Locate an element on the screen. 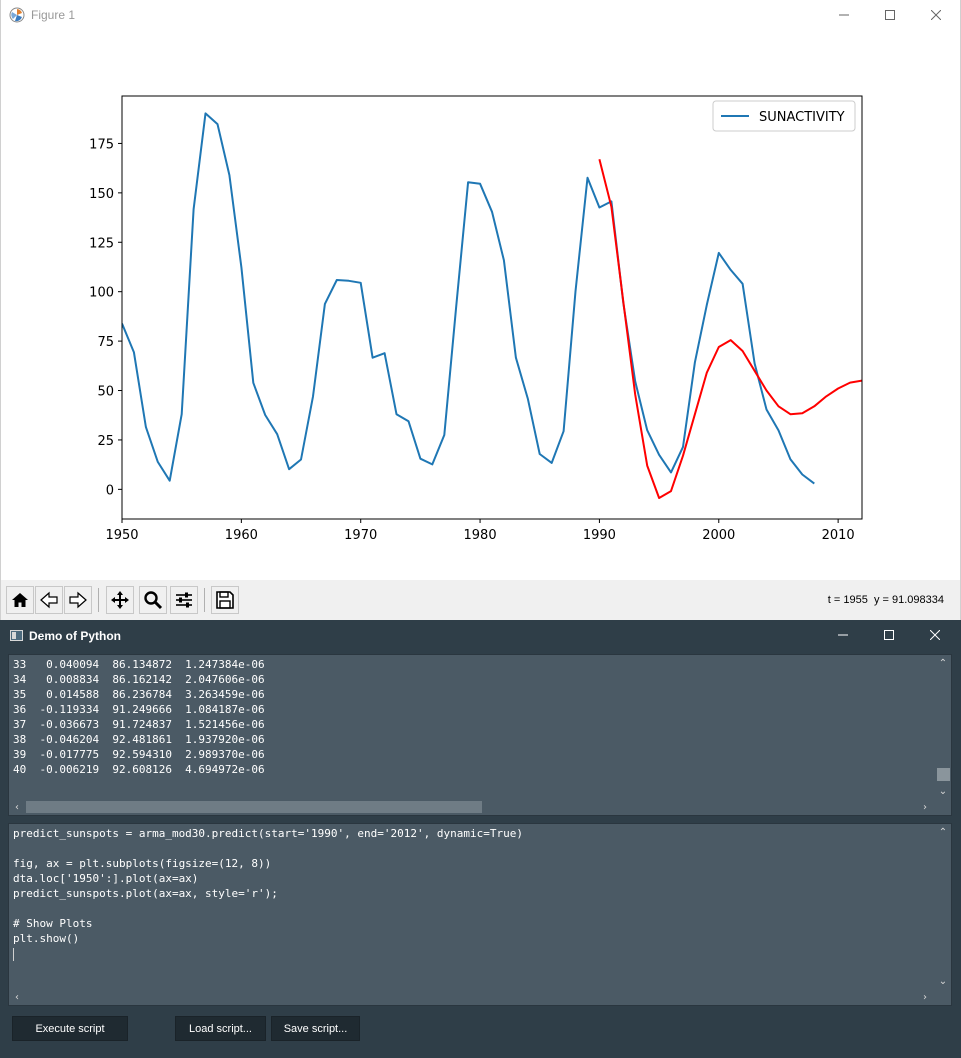  coordinate-readout: t = 1955 y = 91.098334 is located at coordinates (885, 600).